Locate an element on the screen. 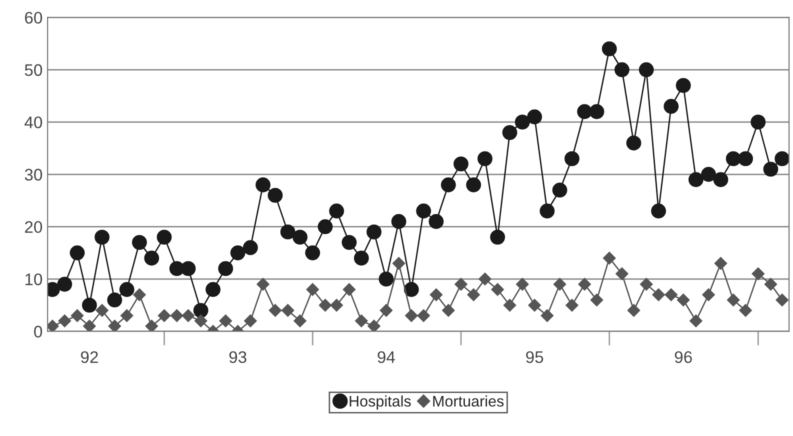 This screenshot has width=793, height=436. y-tick-label: 30 is located at coordinates (33, 174).